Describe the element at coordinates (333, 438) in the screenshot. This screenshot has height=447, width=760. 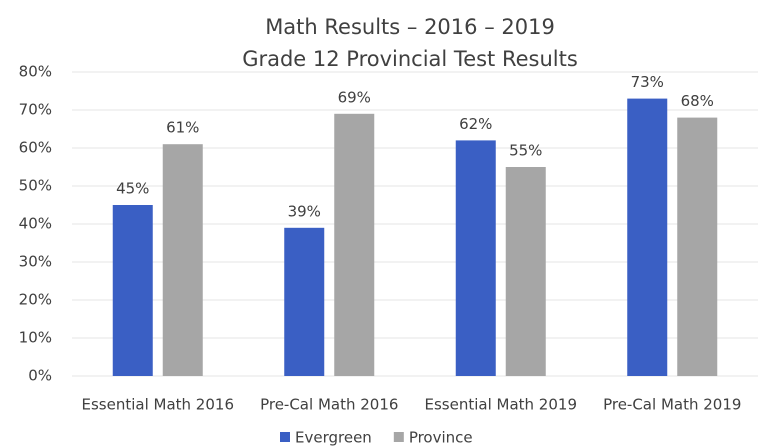
I see `legend-label: Evergreen` at that location.